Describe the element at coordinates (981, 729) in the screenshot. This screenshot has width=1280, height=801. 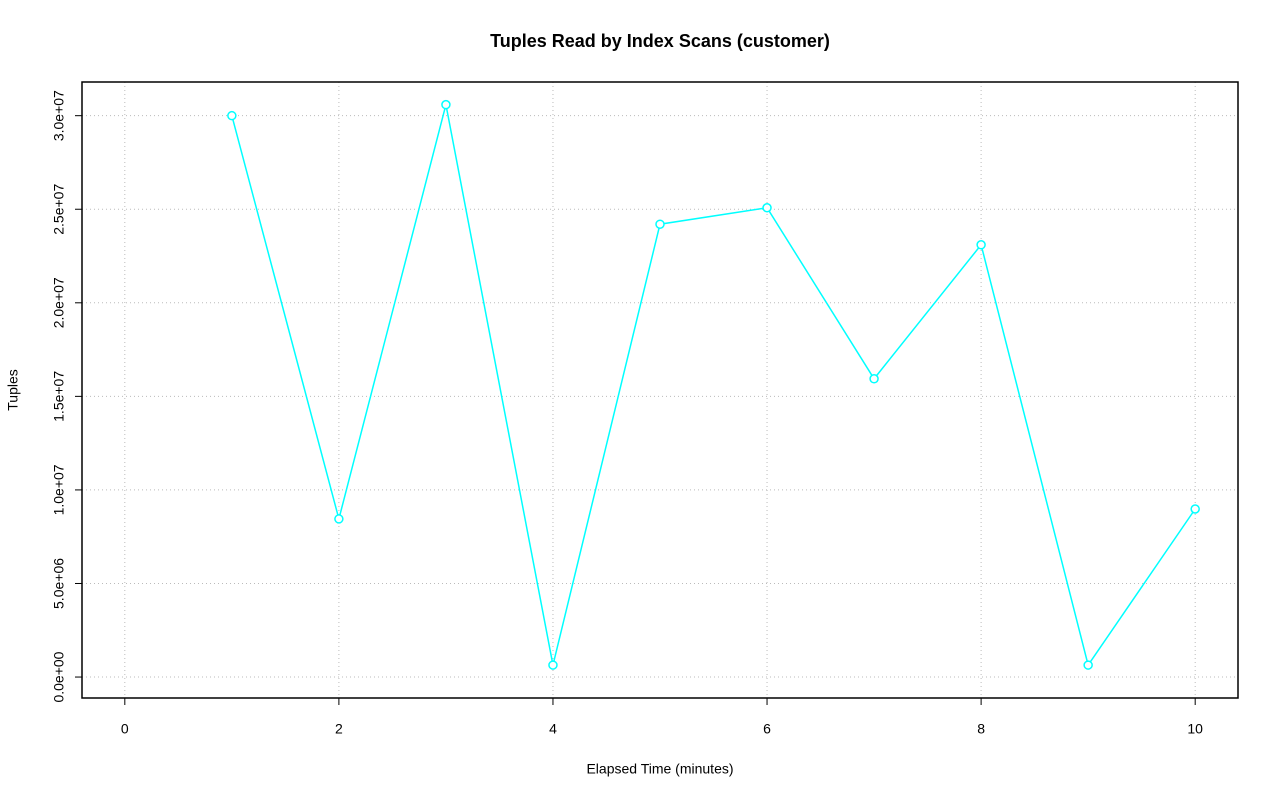
I see `x-tick-label: 8` at that location.